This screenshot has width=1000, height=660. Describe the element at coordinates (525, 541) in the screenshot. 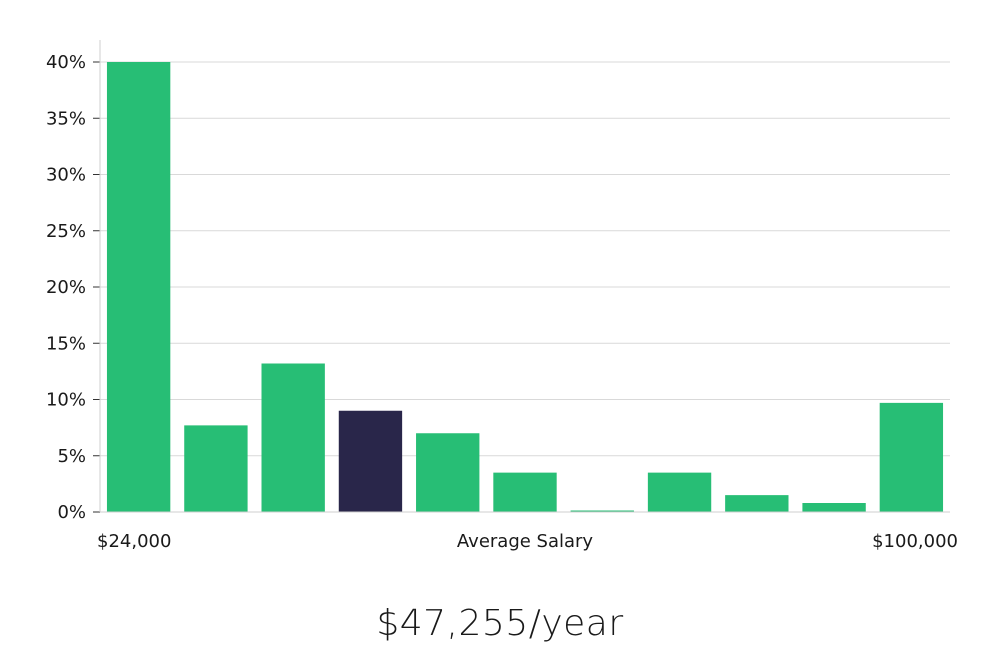

I see `x-axis-title: Average Salary` at that location.